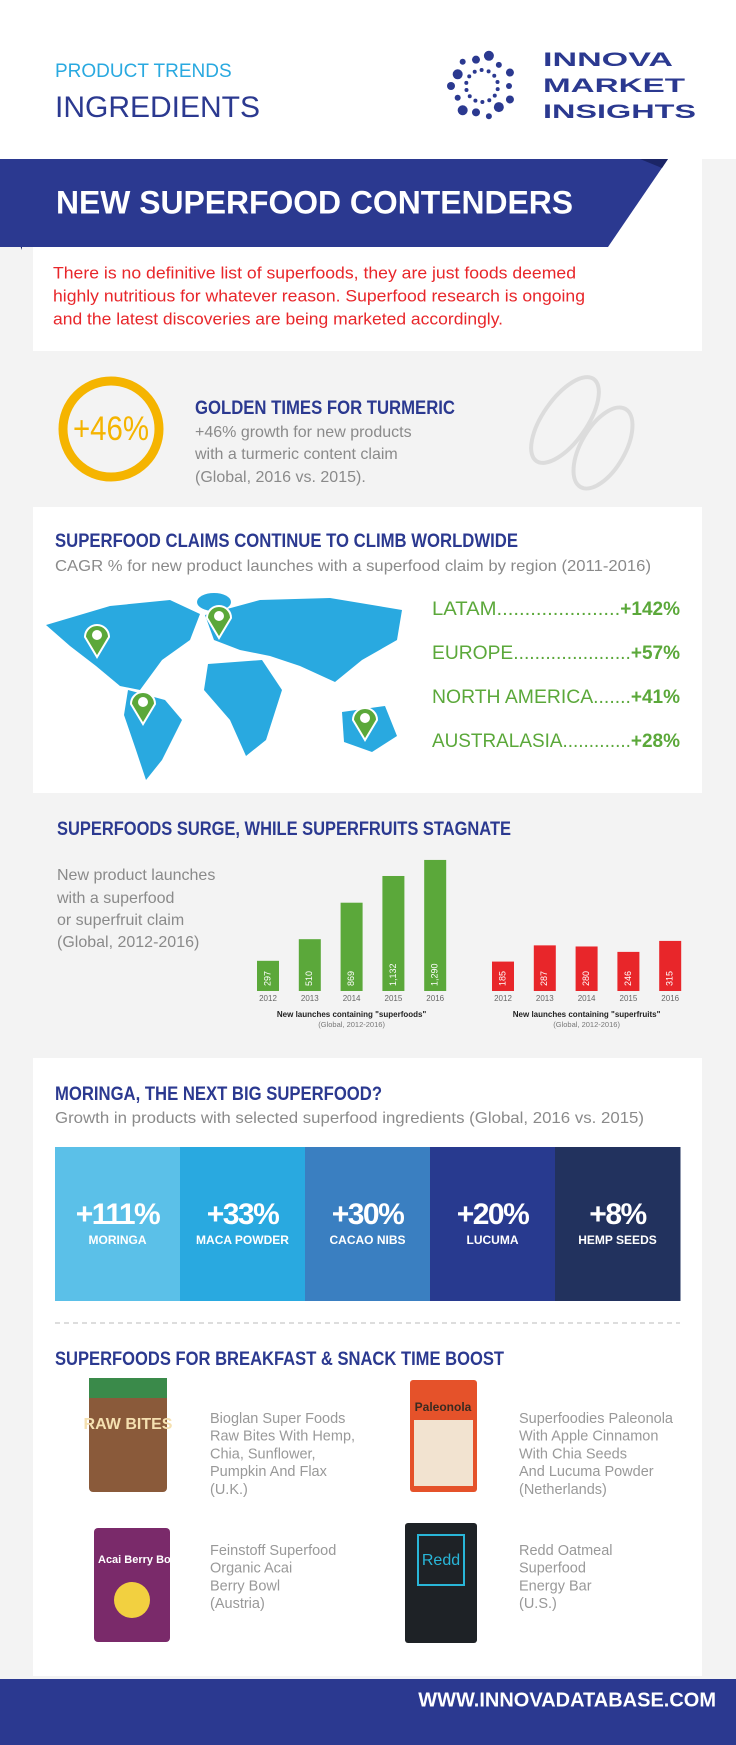 The height and width of the screenshot is (1745, 736). I want to click on tile-value: +33%, so click(243, 1214).